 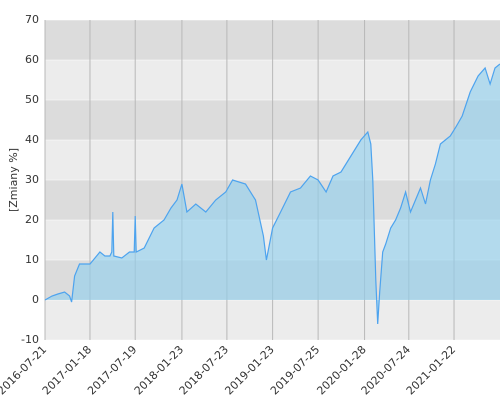 I want to click on y-tick-label: 60, so click(x=32, y=59).